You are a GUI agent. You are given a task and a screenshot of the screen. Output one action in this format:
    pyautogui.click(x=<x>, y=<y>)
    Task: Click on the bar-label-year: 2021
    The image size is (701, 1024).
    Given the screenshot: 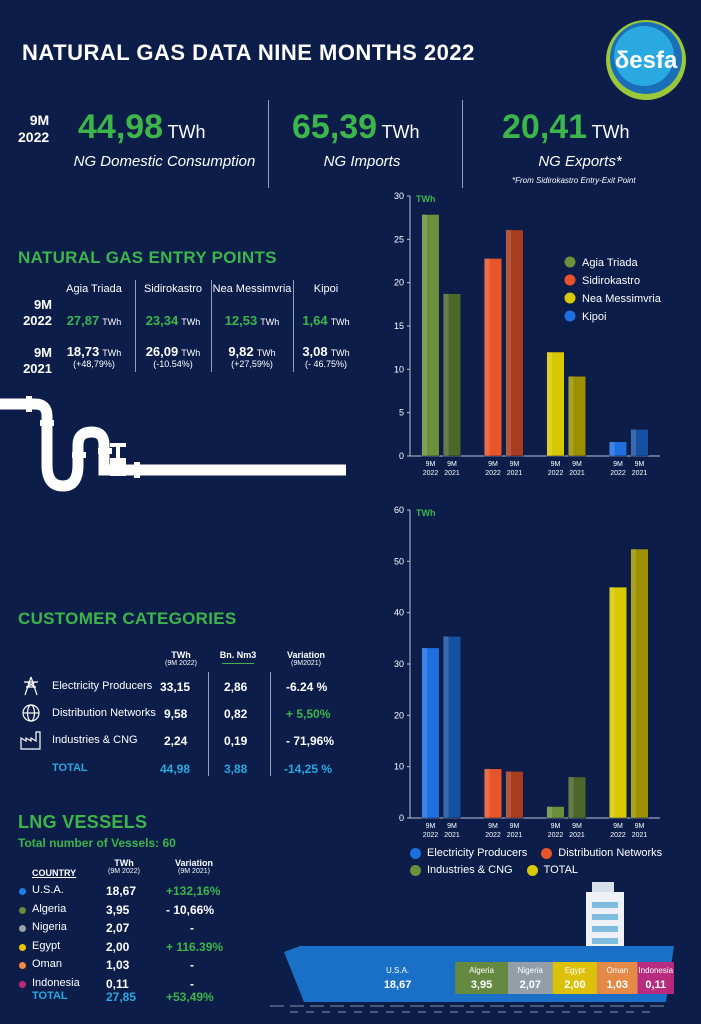 What is the action you would take?
    pyautogui.click(x=640, y=473)
    